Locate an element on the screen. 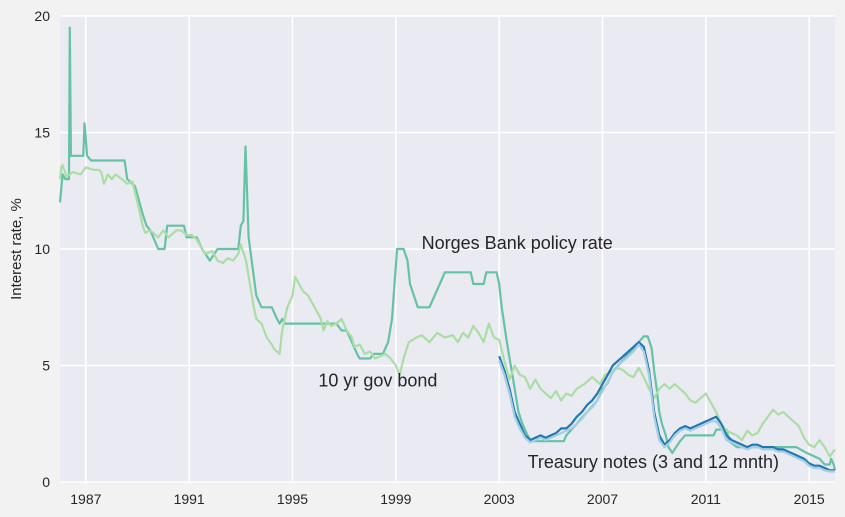 This screenshot has width=845, height=517. x-tick-label: 1995 is located at coordinates (292, 499).